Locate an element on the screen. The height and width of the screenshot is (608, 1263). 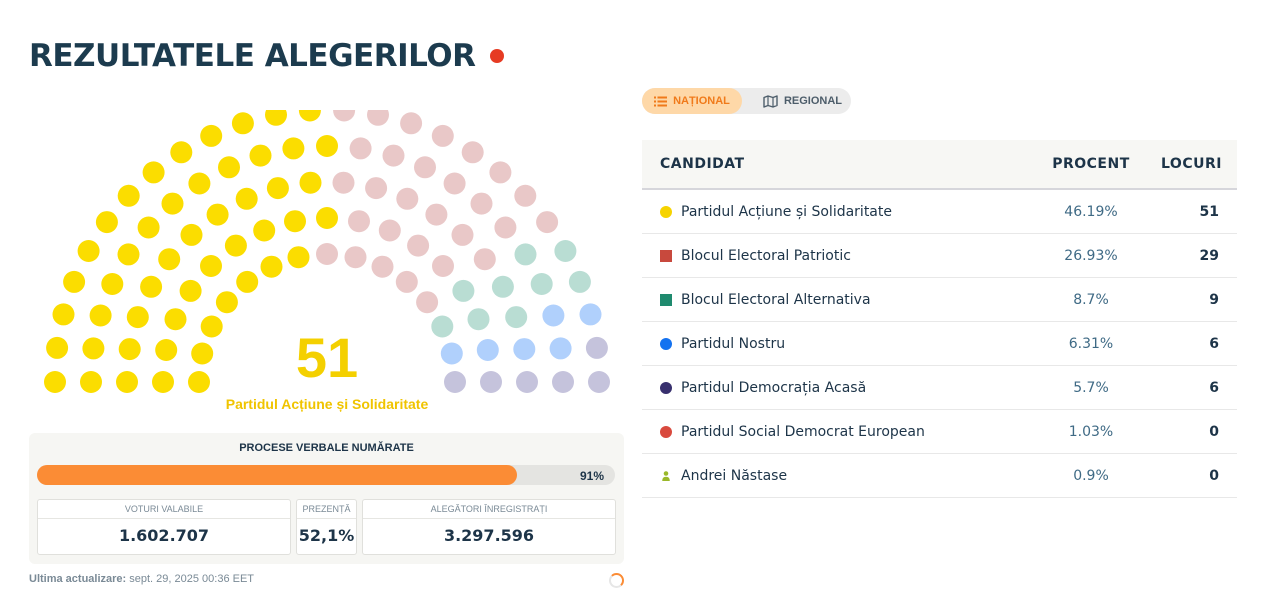
header-percent: PROCENT is located at coordinates (1091, 164).